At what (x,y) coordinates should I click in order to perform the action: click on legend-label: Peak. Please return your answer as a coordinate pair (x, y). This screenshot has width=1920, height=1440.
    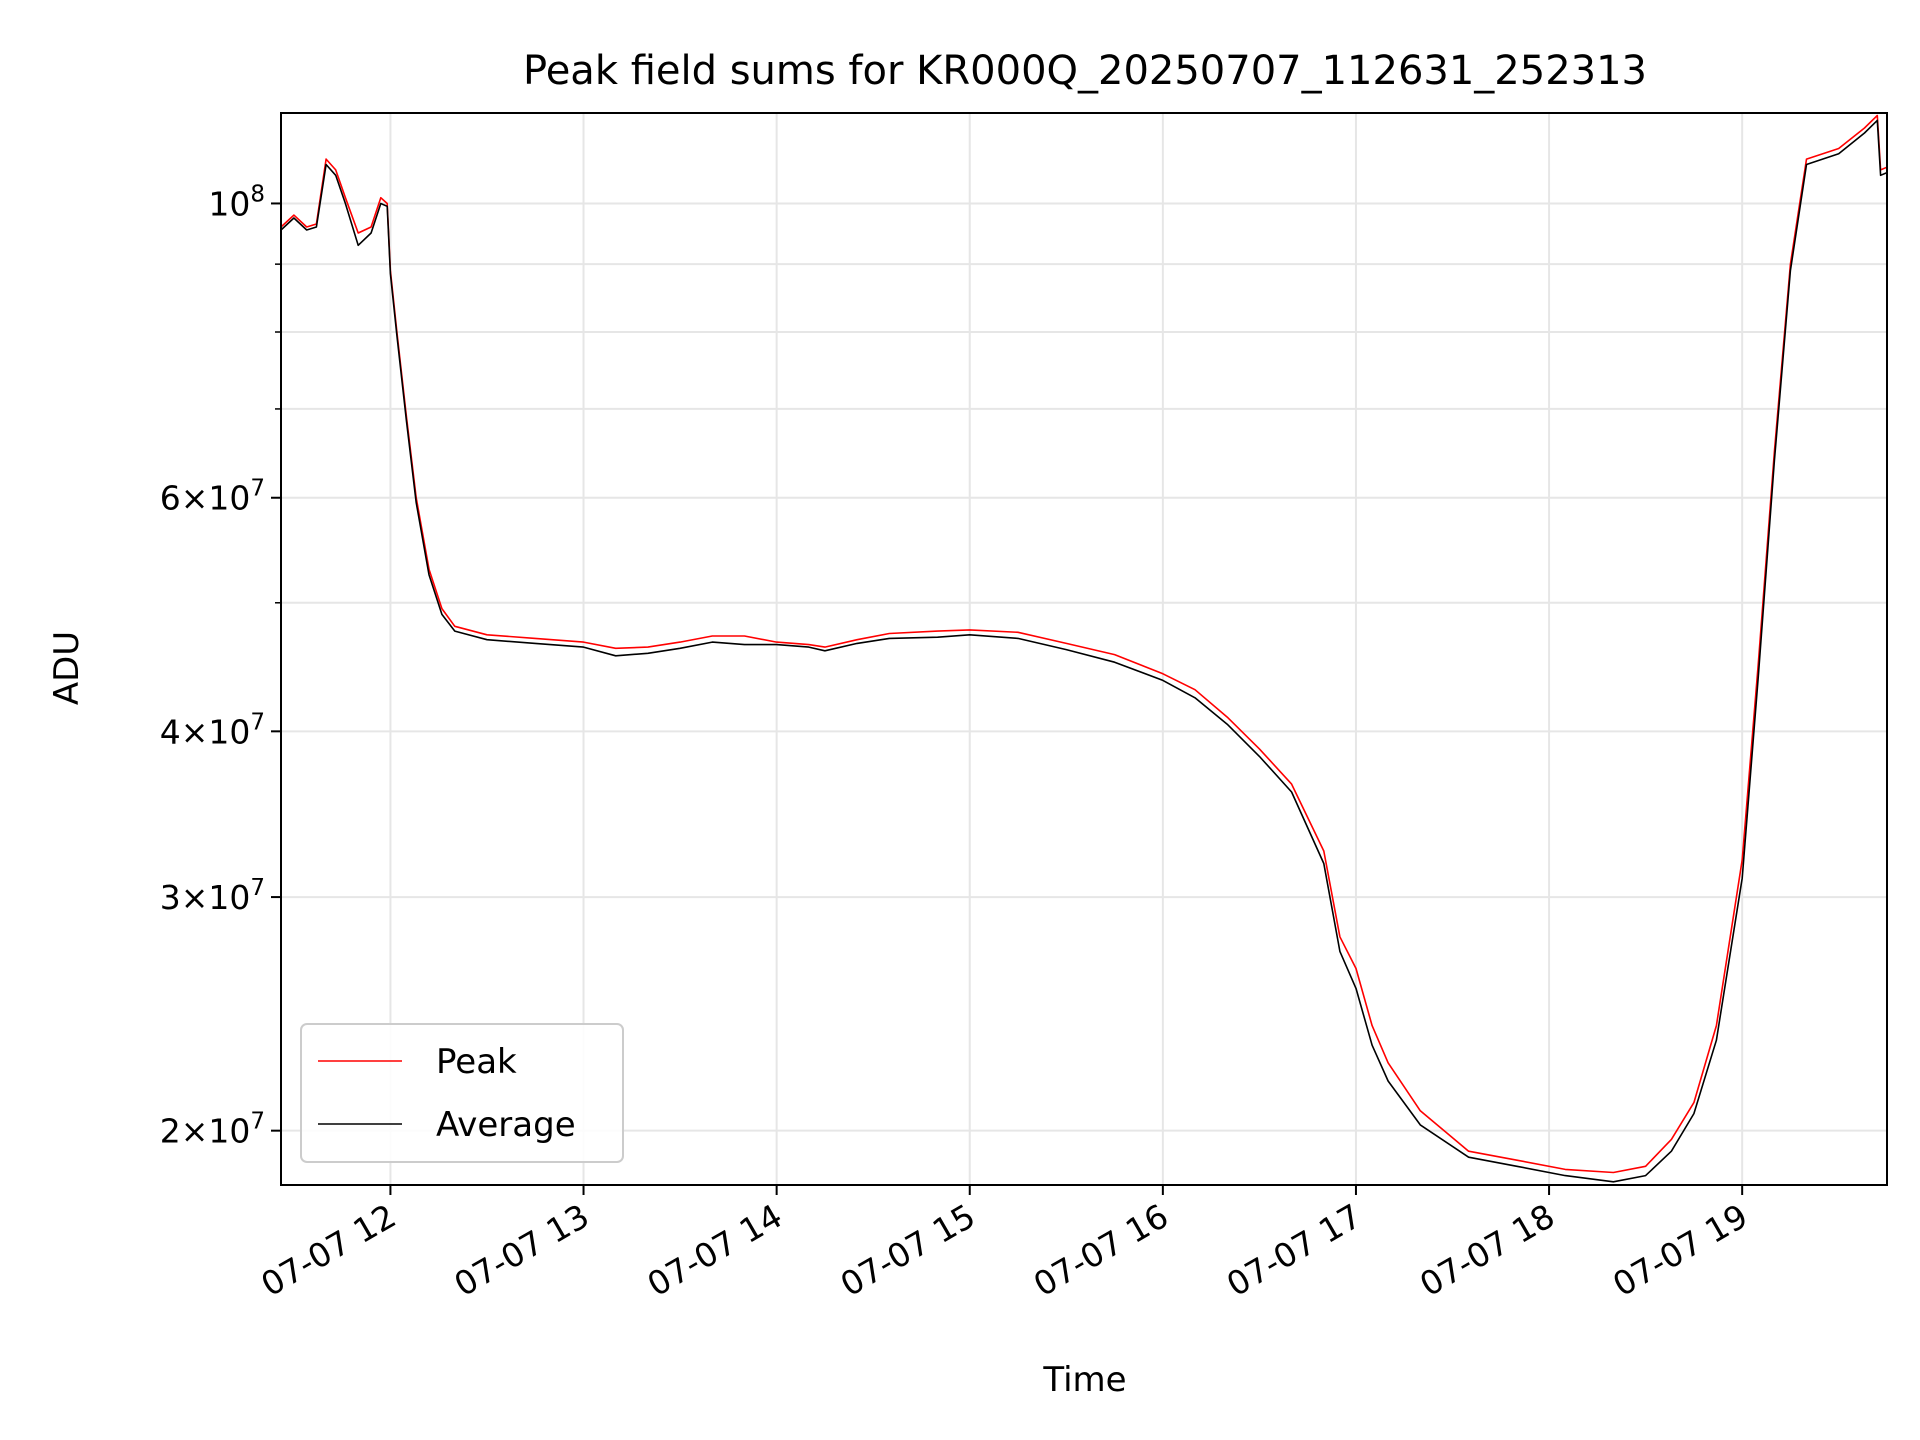
    Looking at the image, I should click on (476, 1062).